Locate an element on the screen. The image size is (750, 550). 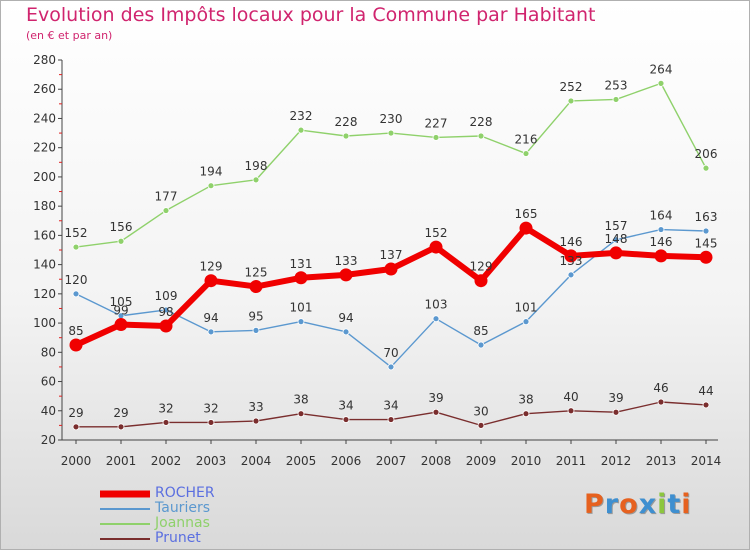
data-label-tauriers: 105 is located at coordinates (121, 302).